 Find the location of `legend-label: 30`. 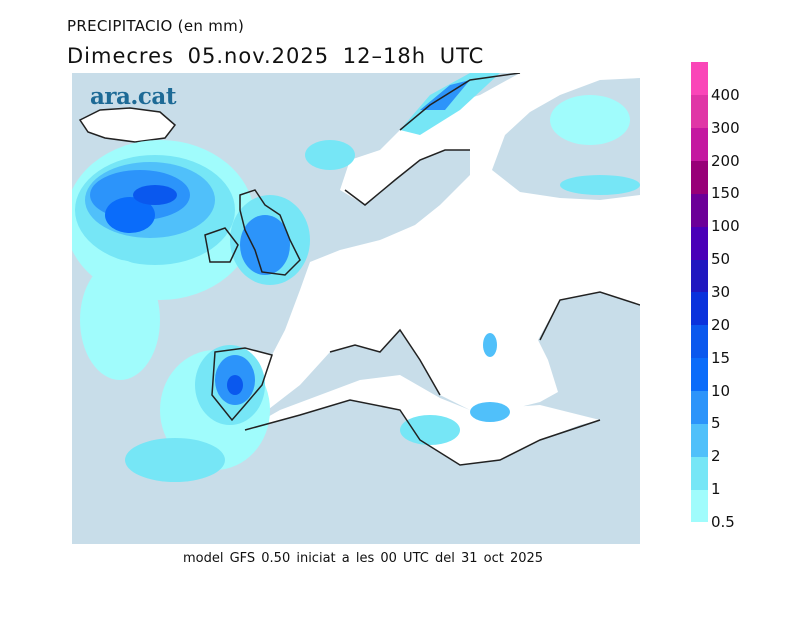

legend-label: 30 is located at coordinates (721, 292).